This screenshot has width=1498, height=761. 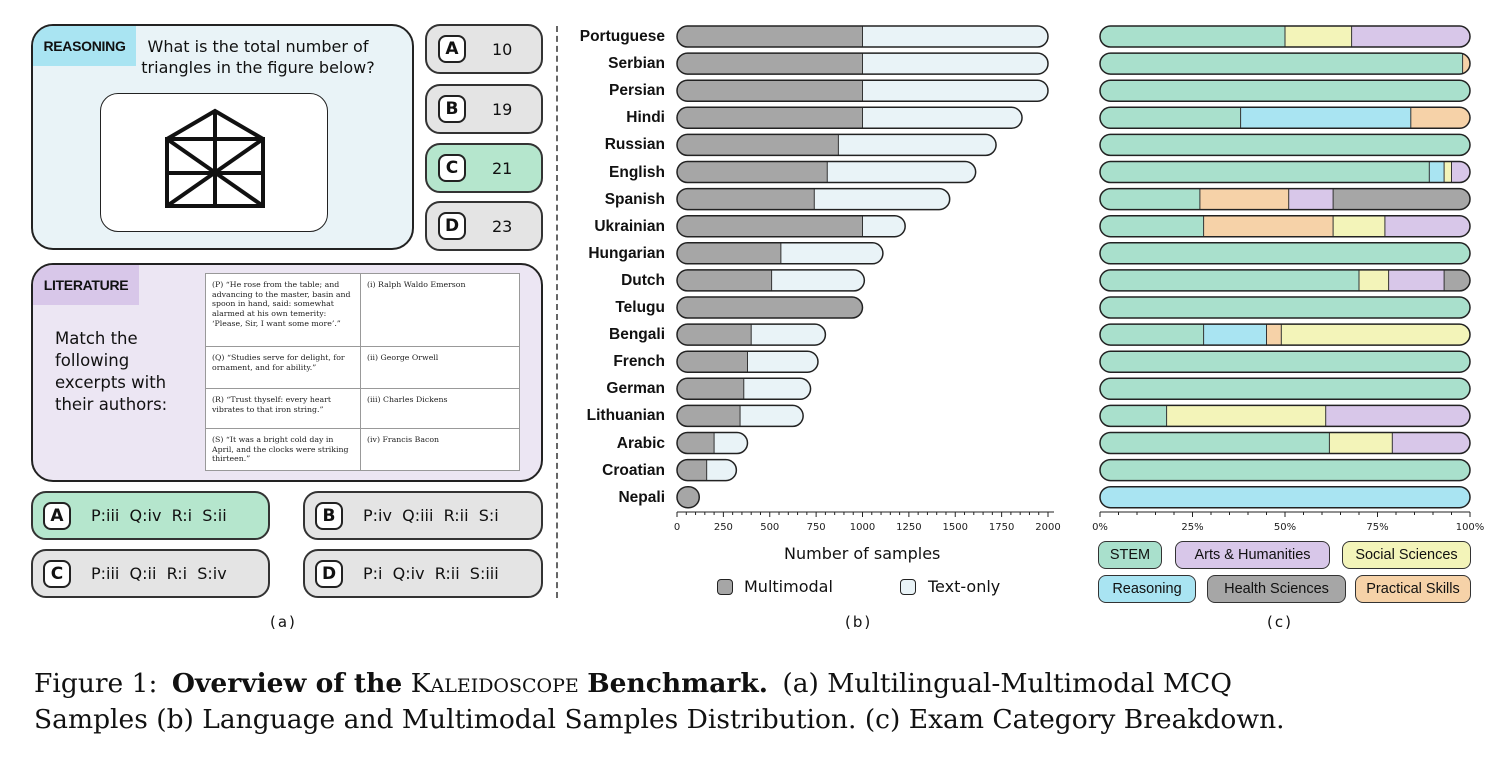 I want to click on panel-divider, so click(x=557, y=312).